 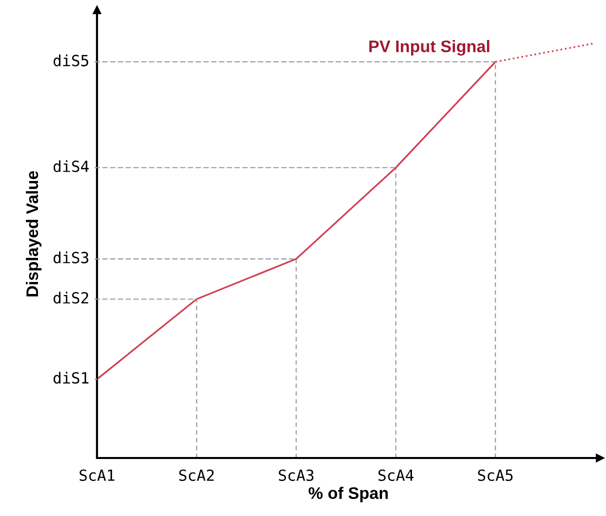 What do you see at coordinates (348, 494) in the screenshot?
I see `x-axis-title: % of Span` at bounding box center [348, 494].